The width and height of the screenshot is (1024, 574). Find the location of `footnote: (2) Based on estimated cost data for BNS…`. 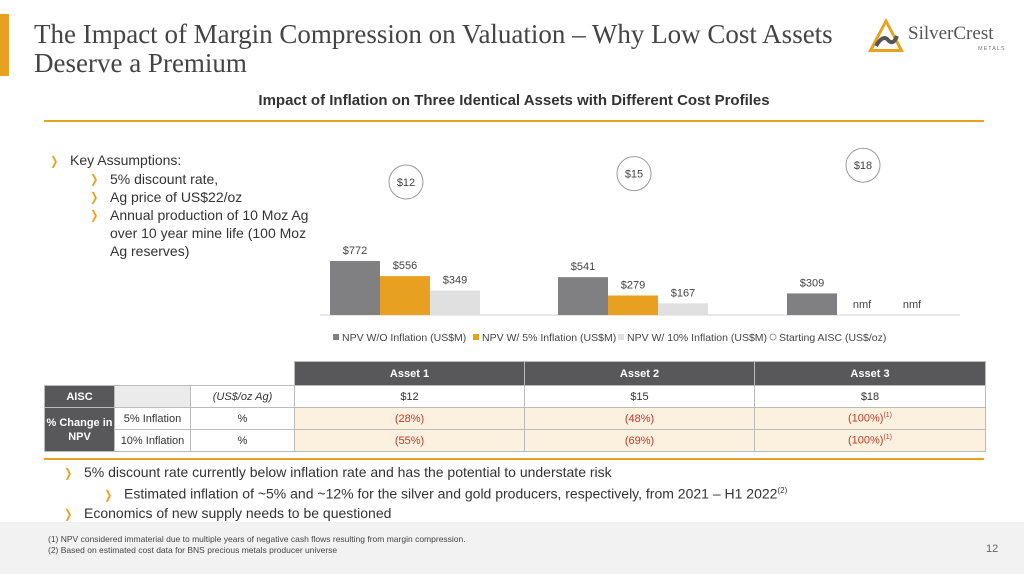

footnote: (2) Based on estimated cost data for BNS… is located at coordinates (193, 550).